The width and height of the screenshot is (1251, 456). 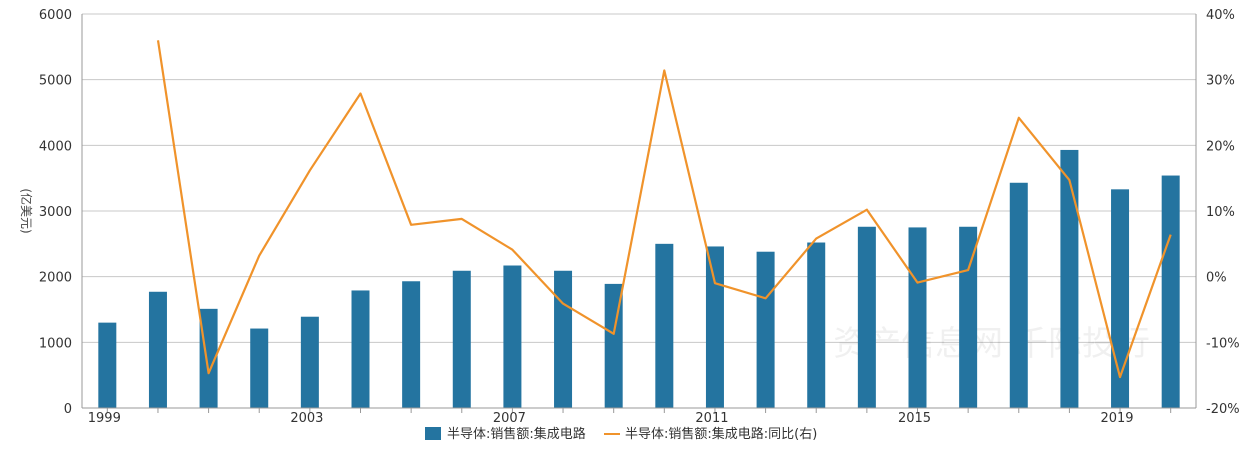 I want to click on left-axis-tick-label: 4000, so click(x=55, y=146).